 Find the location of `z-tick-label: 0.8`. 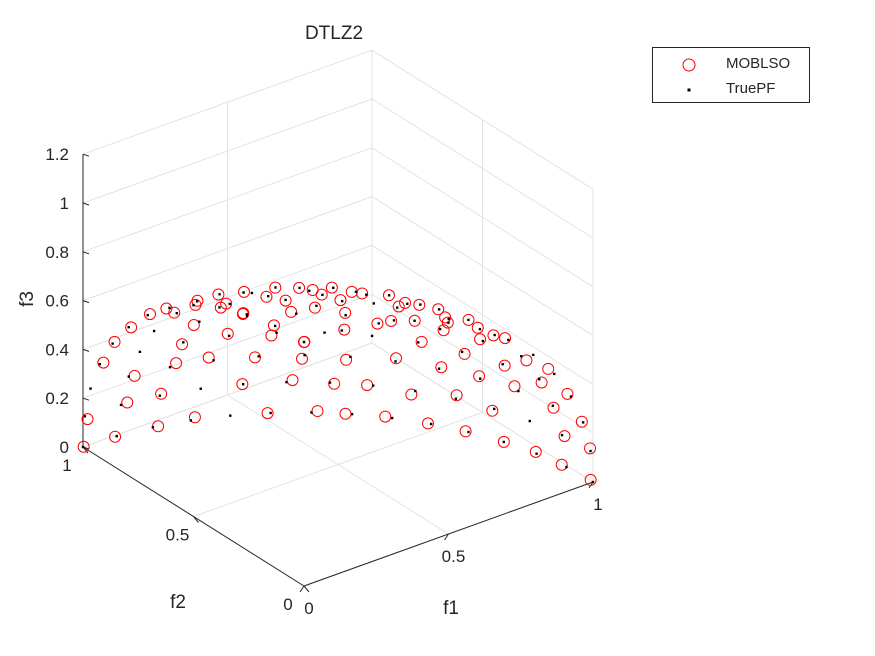

z-tick-label: 0.8 is located at coordinates (57, 252).